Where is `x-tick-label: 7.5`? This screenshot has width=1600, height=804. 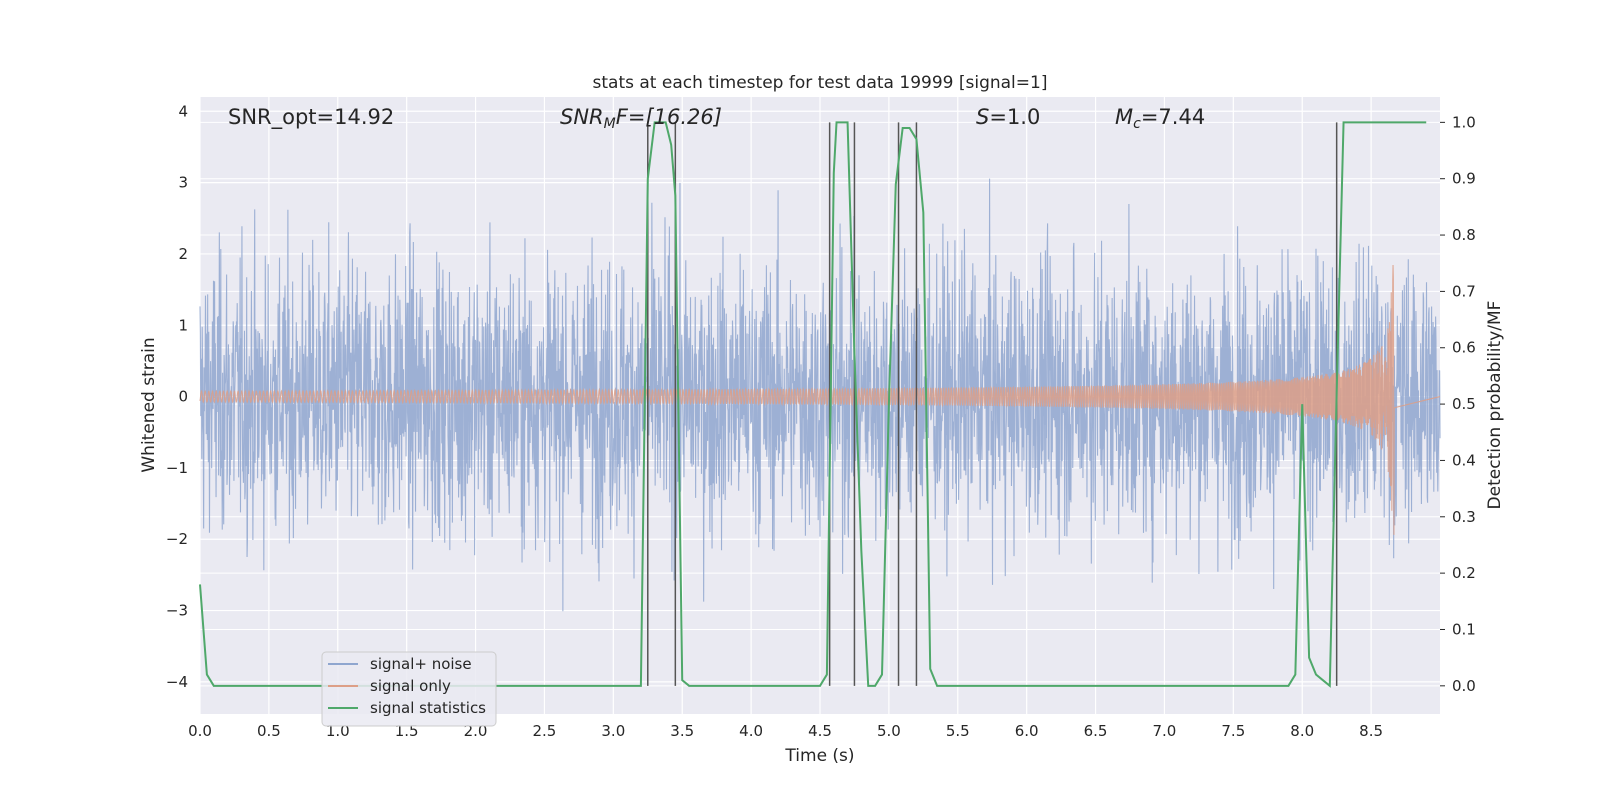 x-tick-label: 7.5 is located at coordinates (1233, 731).